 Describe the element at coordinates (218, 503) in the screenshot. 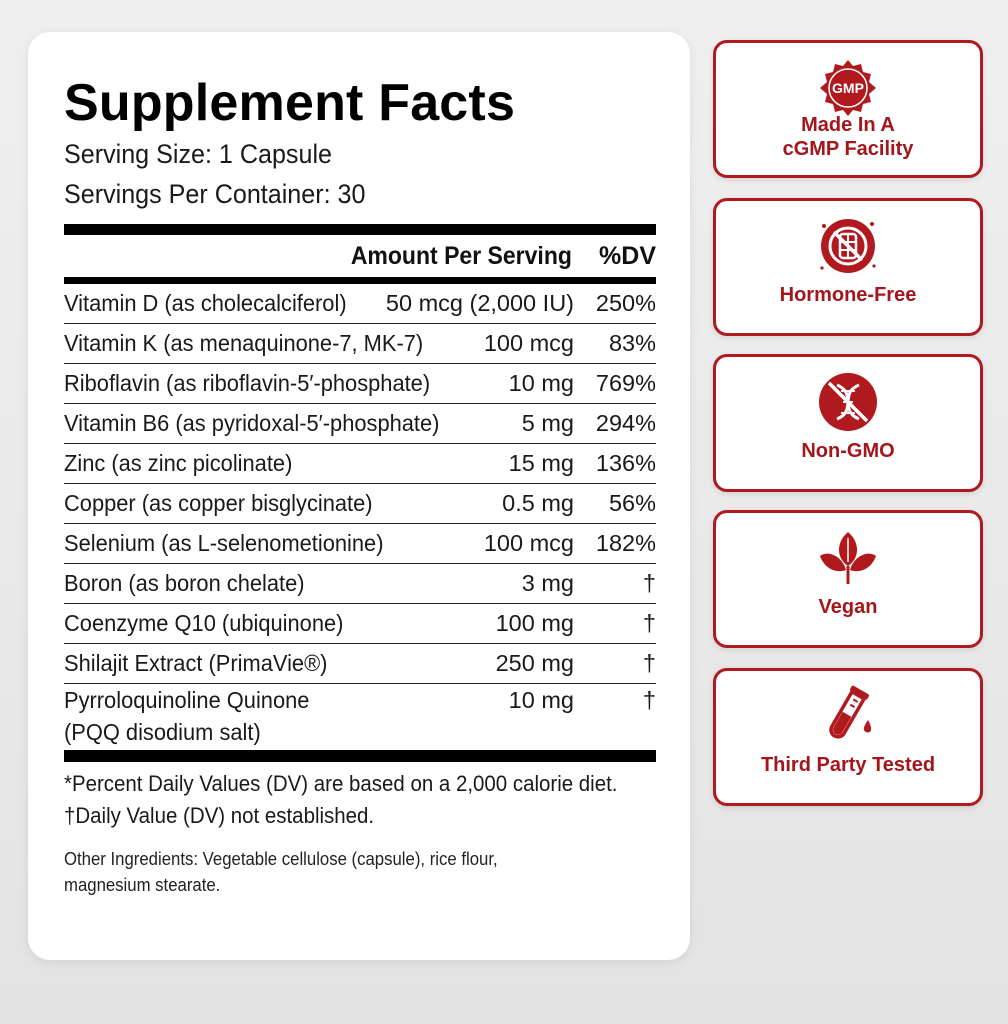

I see `nutrient-name: Copper (as copper bisglycinate)` at that location.